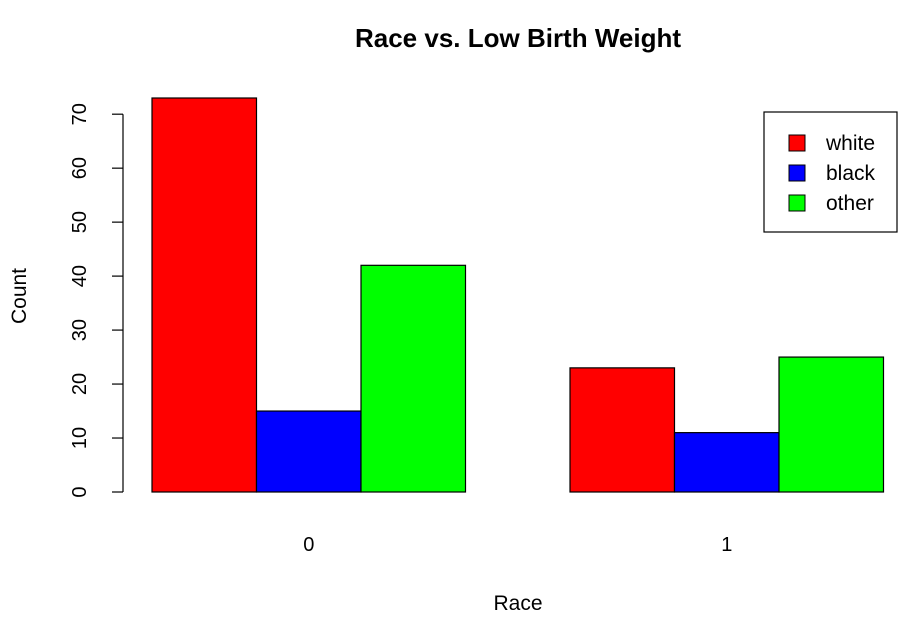 The height and width of the screenshot is (618, 910). I want to click on legend-swatch-other, so click(797, 203).